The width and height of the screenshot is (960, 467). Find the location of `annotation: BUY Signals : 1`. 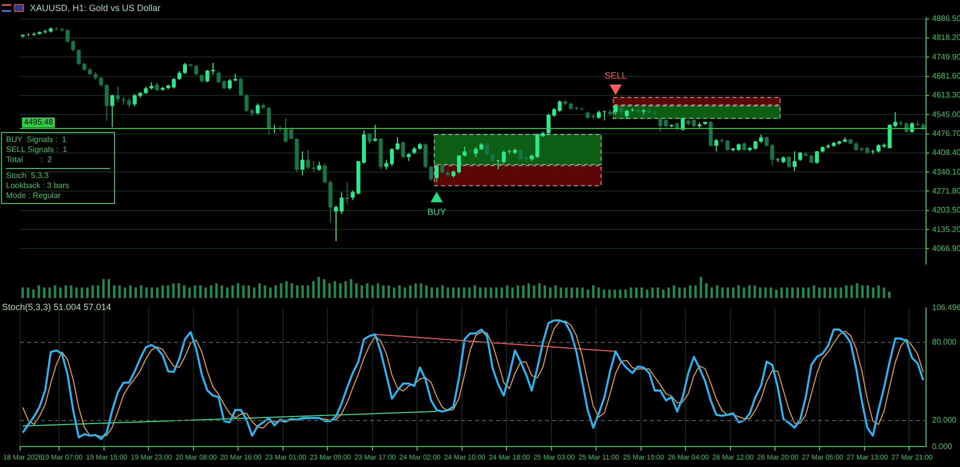

annotation: BUY Signals : 1 is located at coordinates (37, 140).